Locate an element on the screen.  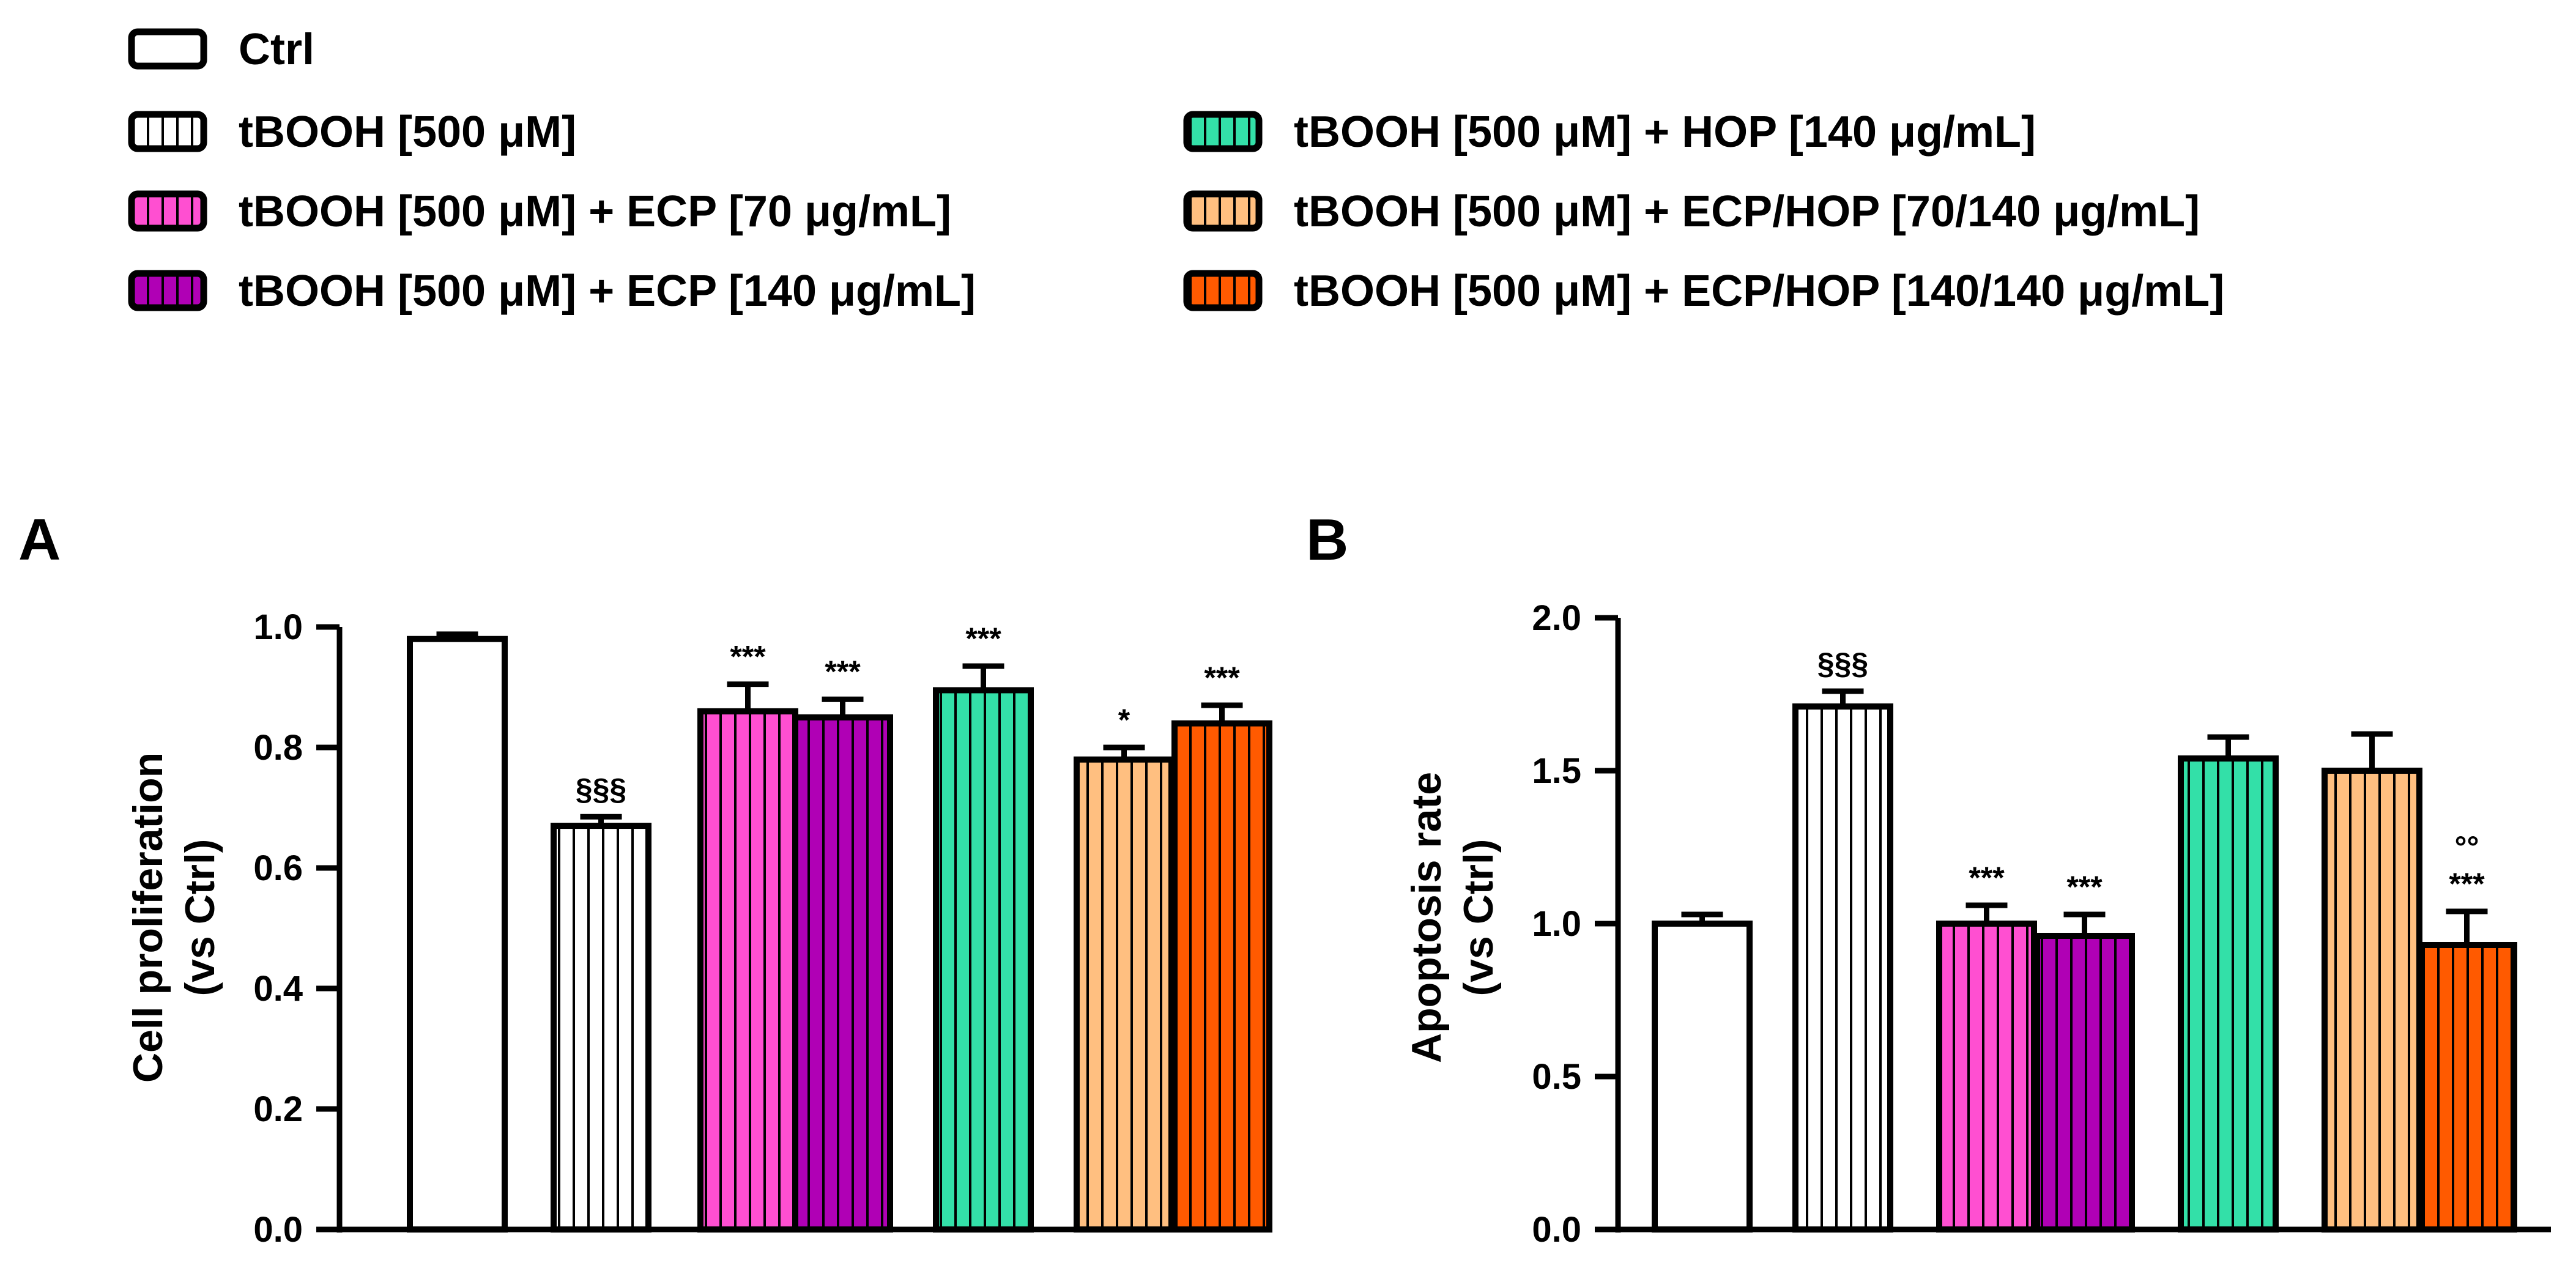
panel-b-bar-ecp70 is located at coordinates (1986, 1077).